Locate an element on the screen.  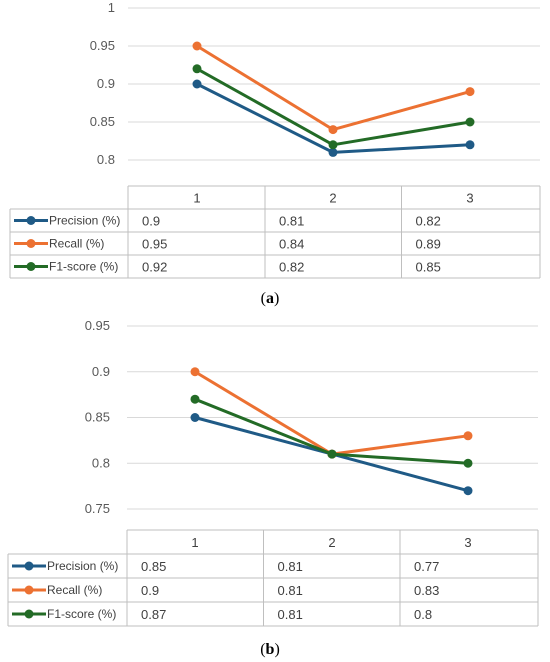
data-label: 0.87 is located at coordinates (153, 614).